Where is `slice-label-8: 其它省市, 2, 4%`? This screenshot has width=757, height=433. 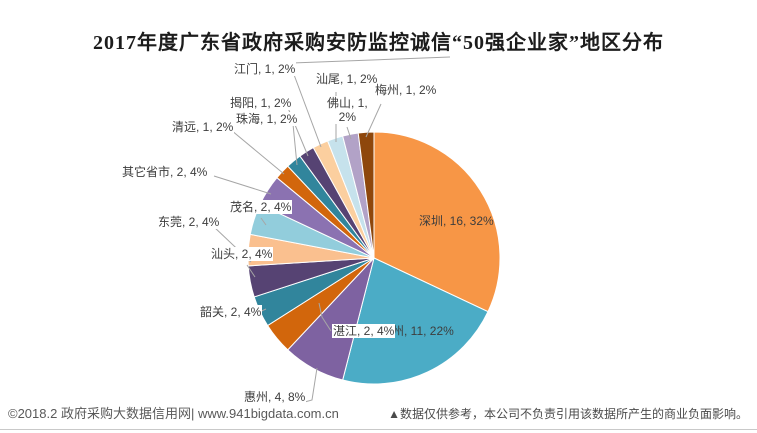
slice-label-8: 其它省市, 2, 4% is located at coordinates (165, 172).